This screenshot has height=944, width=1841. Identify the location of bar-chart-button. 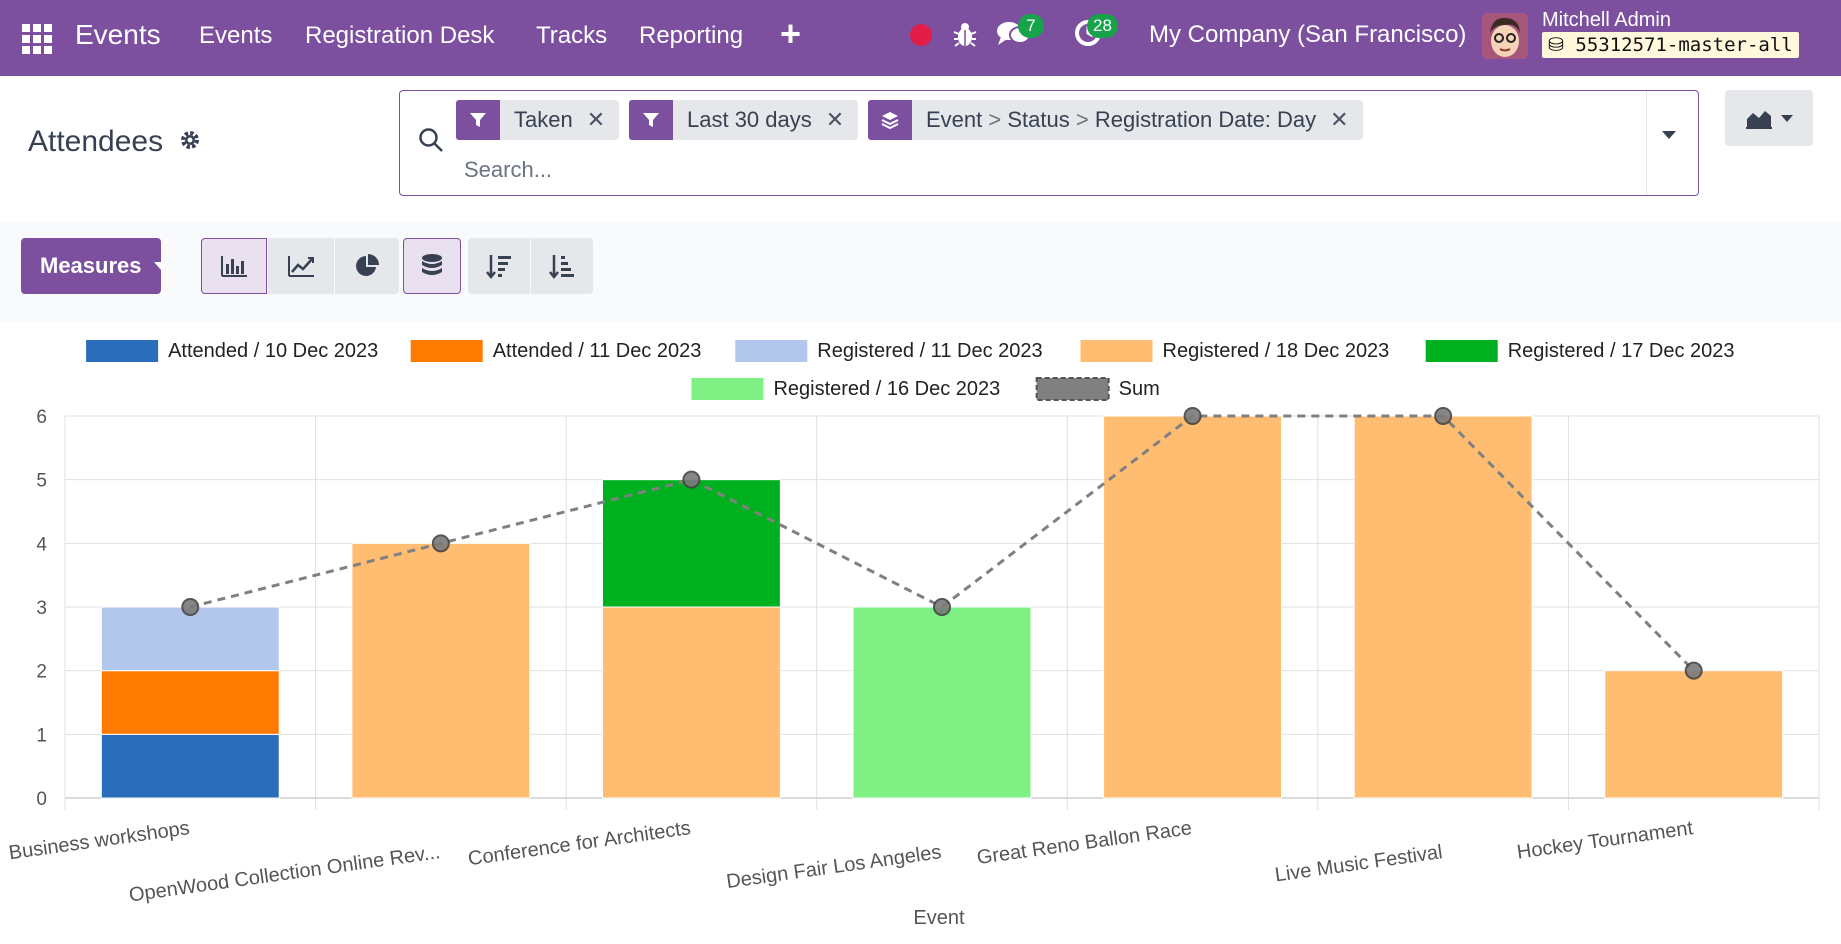
(234, 266).